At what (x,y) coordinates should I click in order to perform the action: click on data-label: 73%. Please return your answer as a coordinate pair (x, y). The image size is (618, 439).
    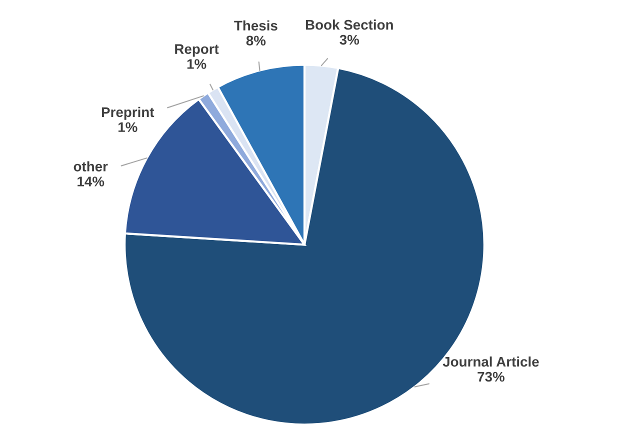
    Looking at the image, I should click on (491, 377).